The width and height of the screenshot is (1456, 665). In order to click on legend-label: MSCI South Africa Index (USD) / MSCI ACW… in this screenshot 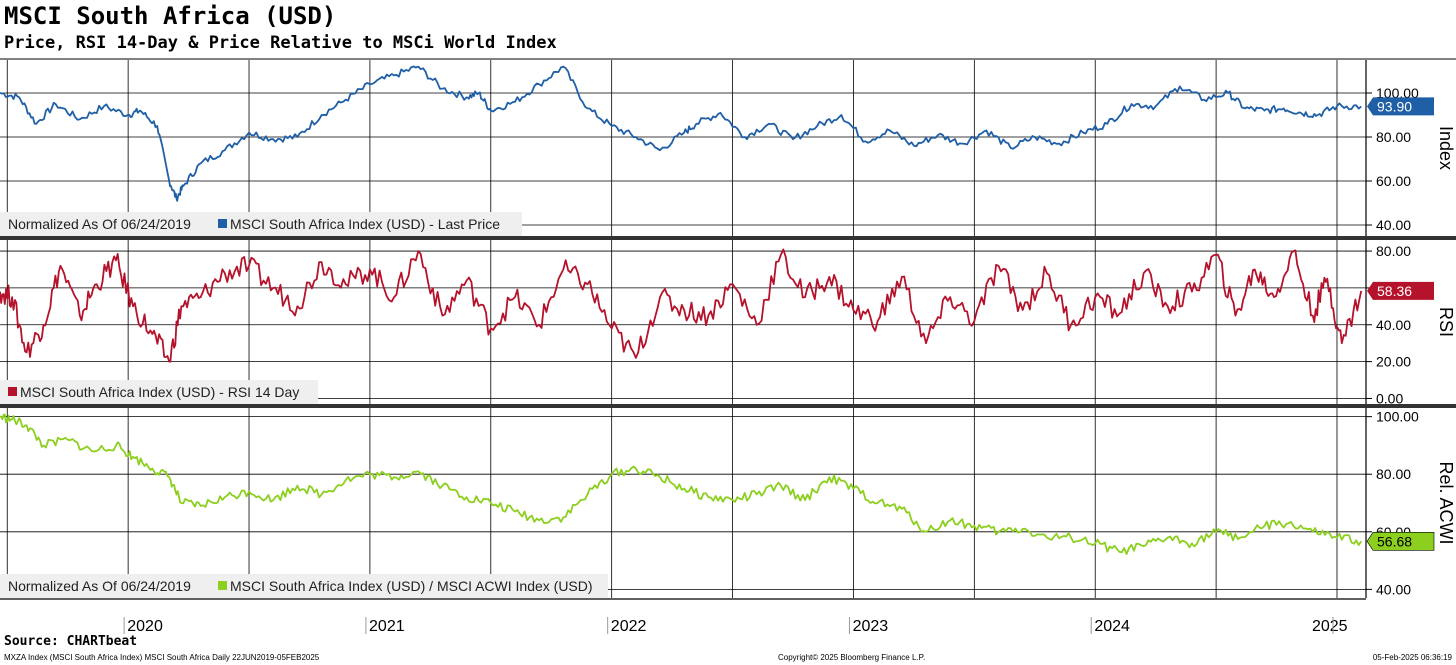, I will do `click(411, 586)`.